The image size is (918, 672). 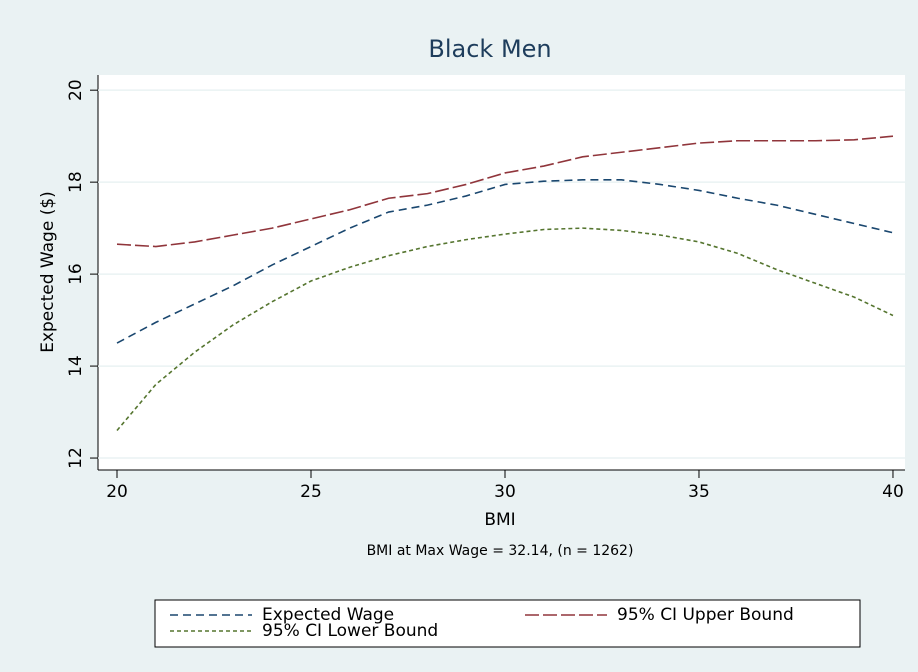 What do you see at coordinates (76, 366) in the screenshot?
I see `y-tick-label: 14` at bounding box center [76, 366].